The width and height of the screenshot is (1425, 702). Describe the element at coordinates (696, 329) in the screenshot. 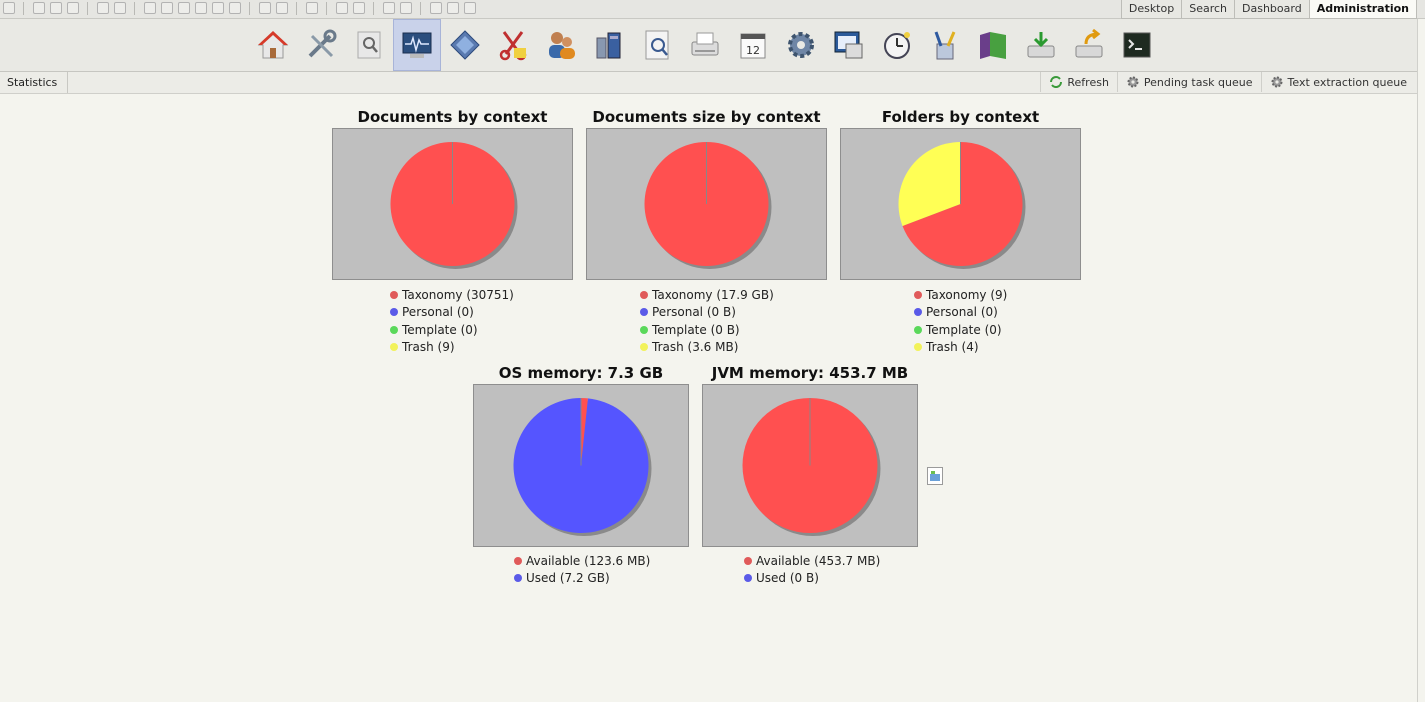

I see `legend-label: Template (0 B)` at that location.